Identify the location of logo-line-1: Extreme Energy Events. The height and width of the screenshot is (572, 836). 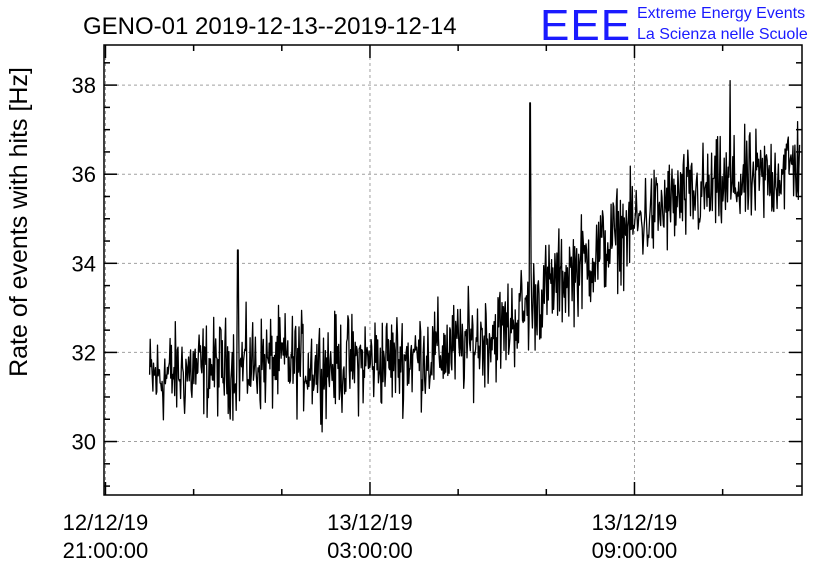
(721, 13).